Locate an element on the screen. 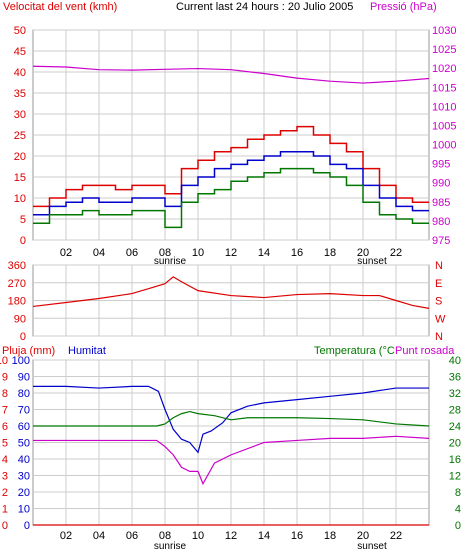 Image resolution: width=467 pixels, height=555 pixels. wind-speed-green-series is located at coordinates (231, 198).